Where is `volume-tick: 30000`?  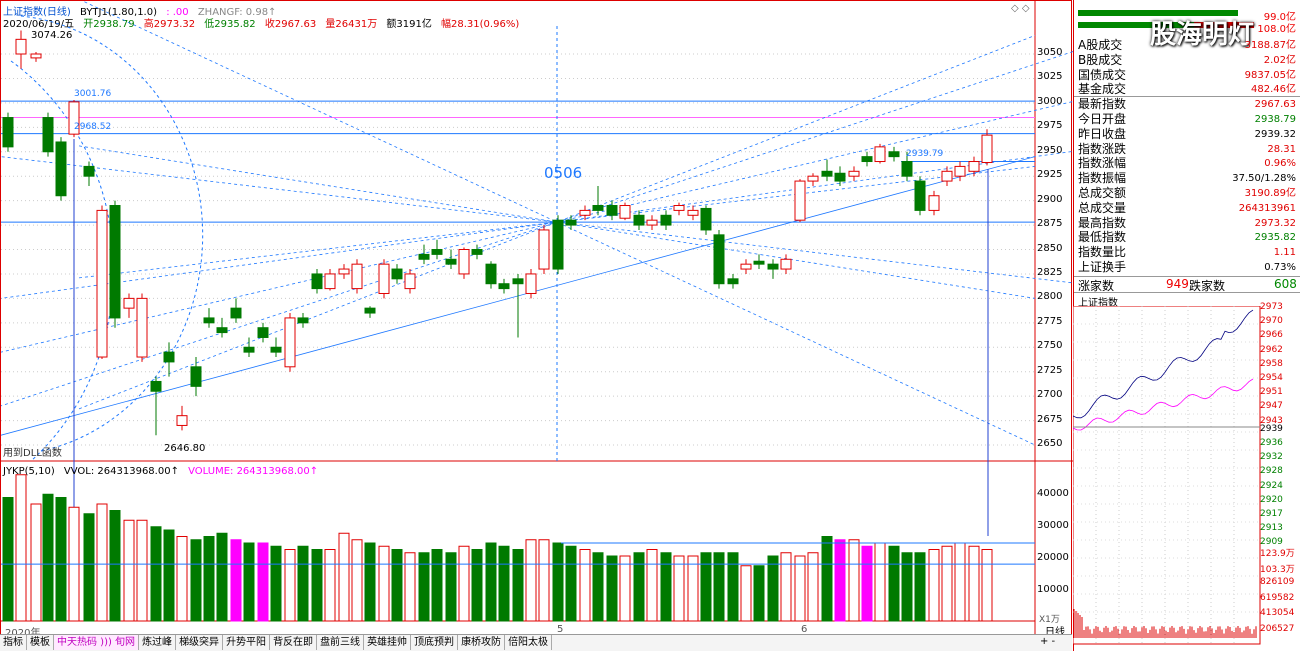
volume-tick: 30000 is located at coordinates (1053, 525).